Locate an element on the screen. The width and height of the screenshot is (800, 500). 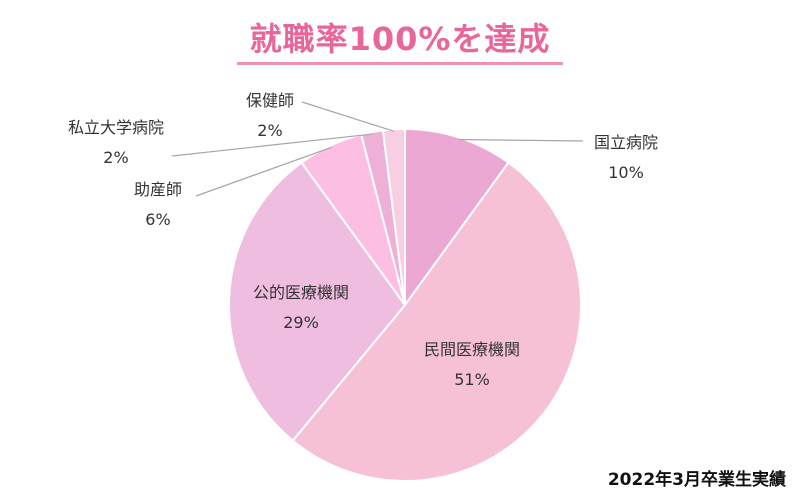
label-kokuritsu-value: 10% is located at coordinates (626, 172).